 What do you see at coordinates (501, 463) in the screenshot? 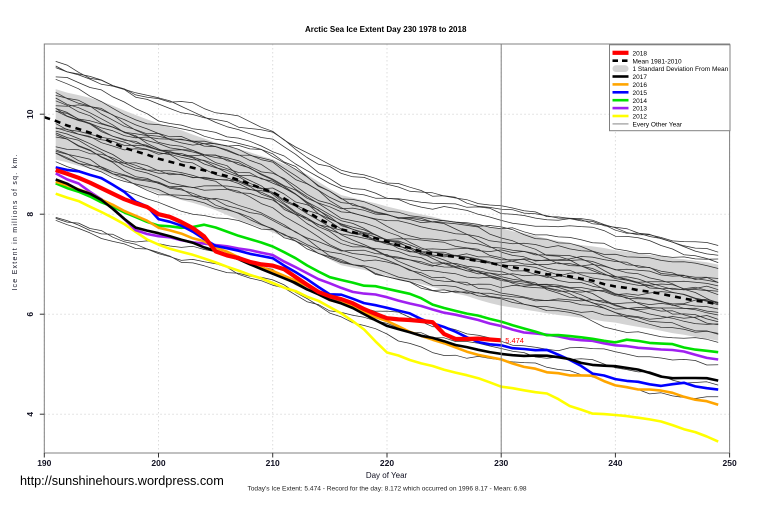
I see `svg-text: 230` at bounding box center [501, 463].